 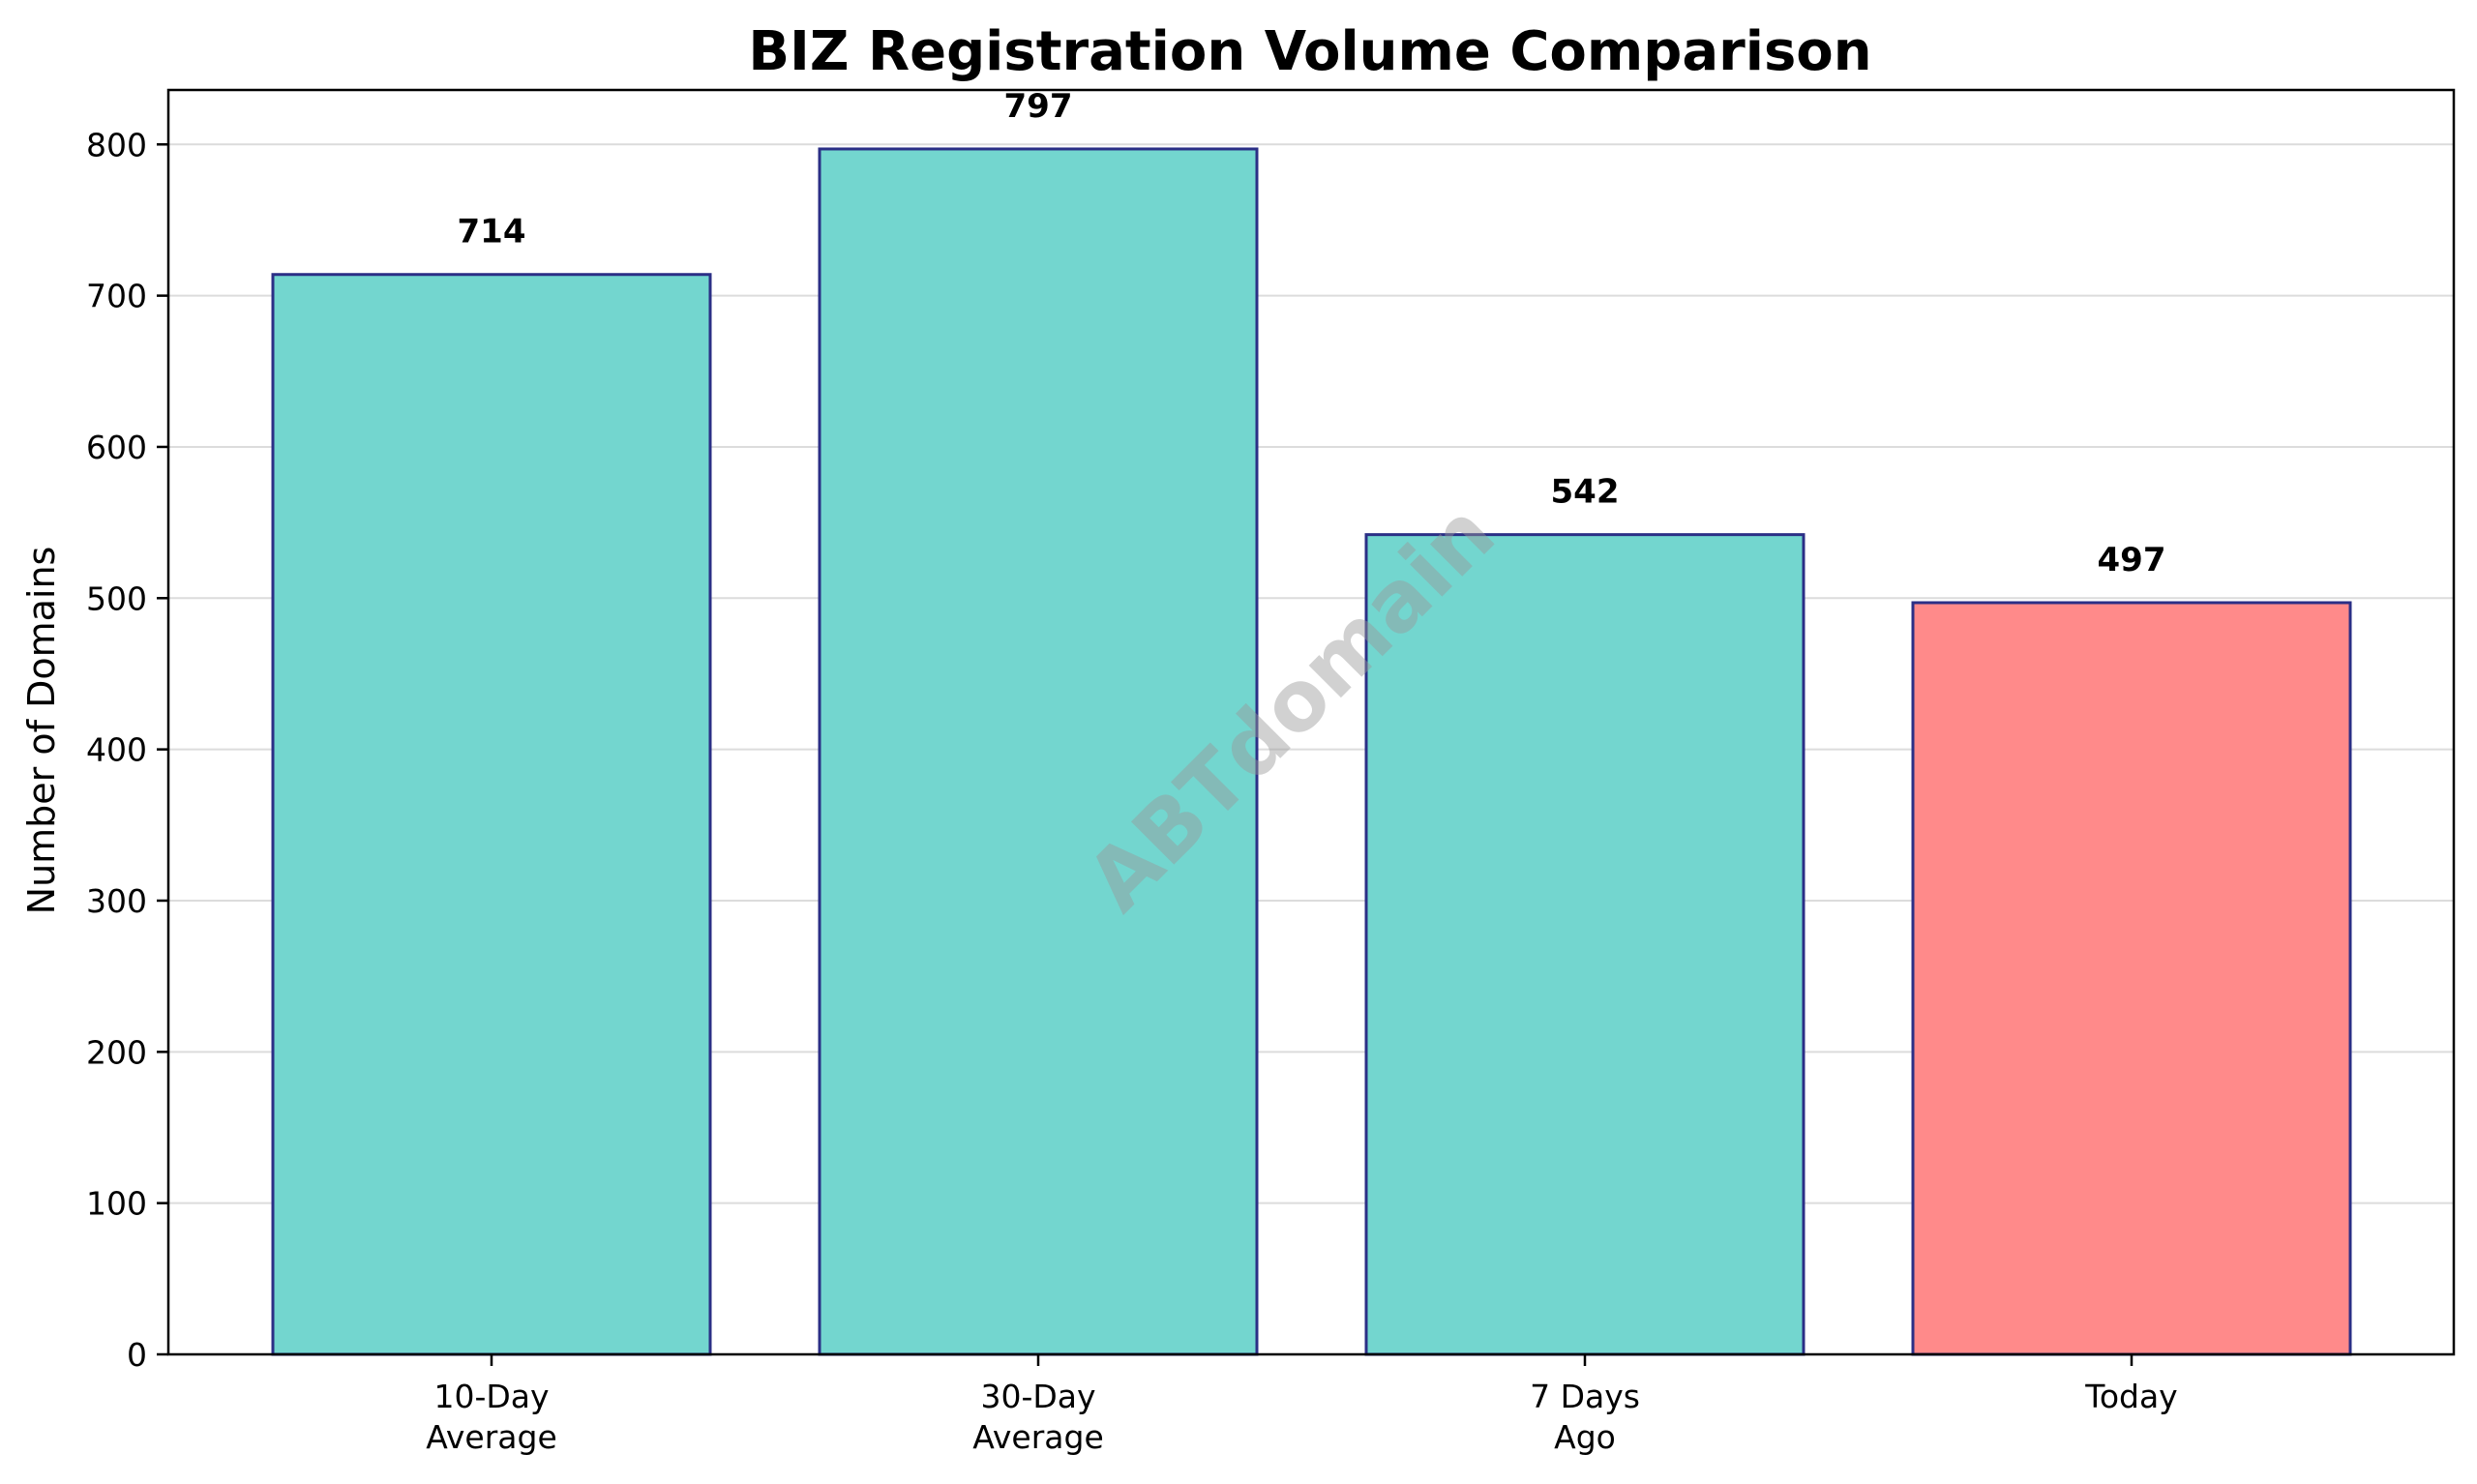 I want to click on x-tick-label-2: 7 Days Ago, so click(x=1585, y=1417).